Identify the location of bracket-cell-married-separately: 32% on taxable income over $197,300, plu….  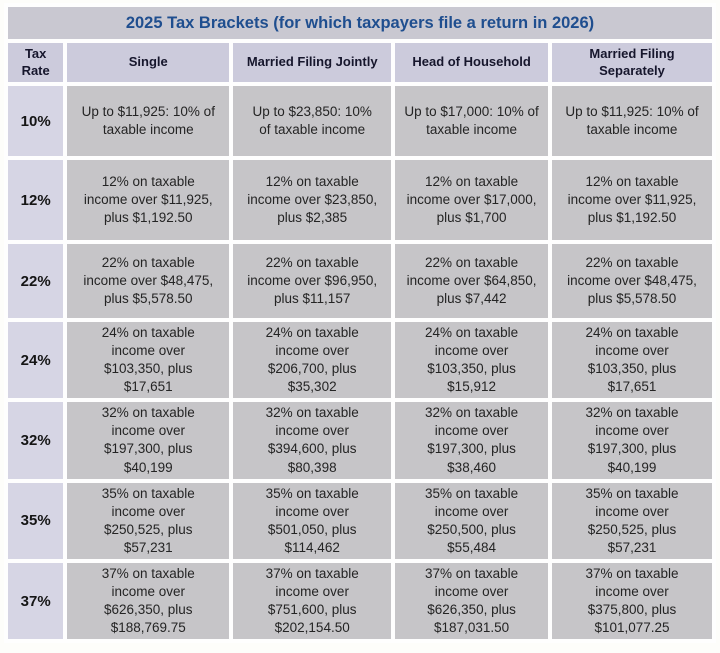
(632, 440).